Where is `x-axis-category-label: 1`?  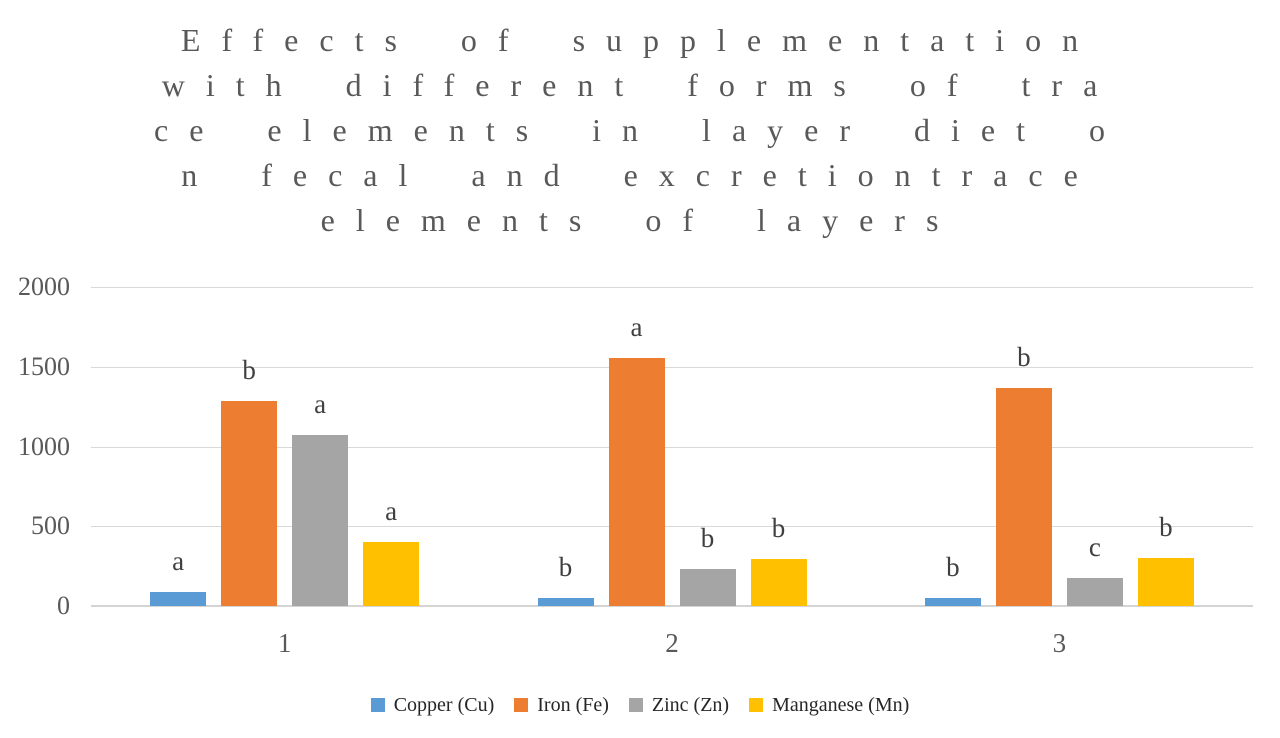 x-axis-category-label: 1 is located at coordinates (284, 643).